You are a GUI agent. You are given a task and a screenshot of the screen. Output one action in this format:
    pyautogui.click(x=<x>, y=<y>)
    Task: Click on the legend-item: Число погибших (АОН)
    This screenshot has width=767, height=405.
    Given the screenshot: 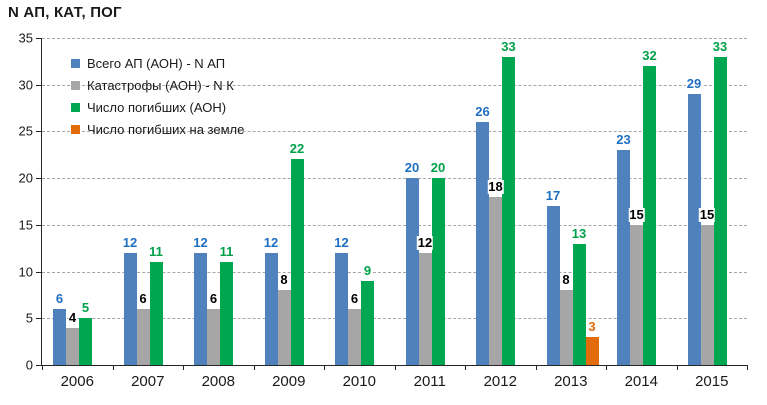 What is the action you would take?
    pyautogui.click(x=157, y=107)
    